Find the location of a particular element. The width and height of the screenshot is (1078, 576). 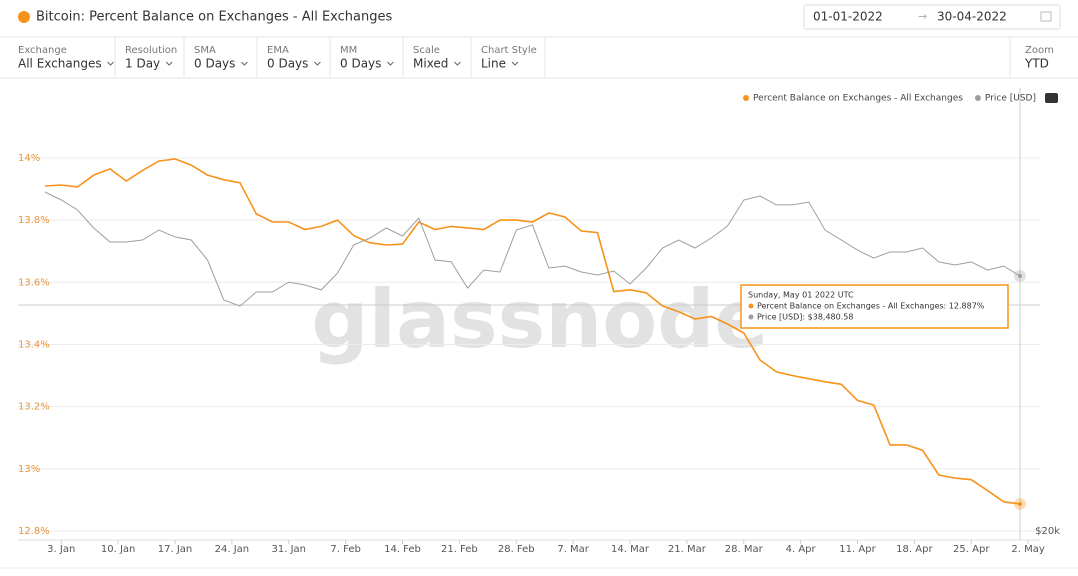

y-tick-label: 14% is located at coordinates (29, 158).